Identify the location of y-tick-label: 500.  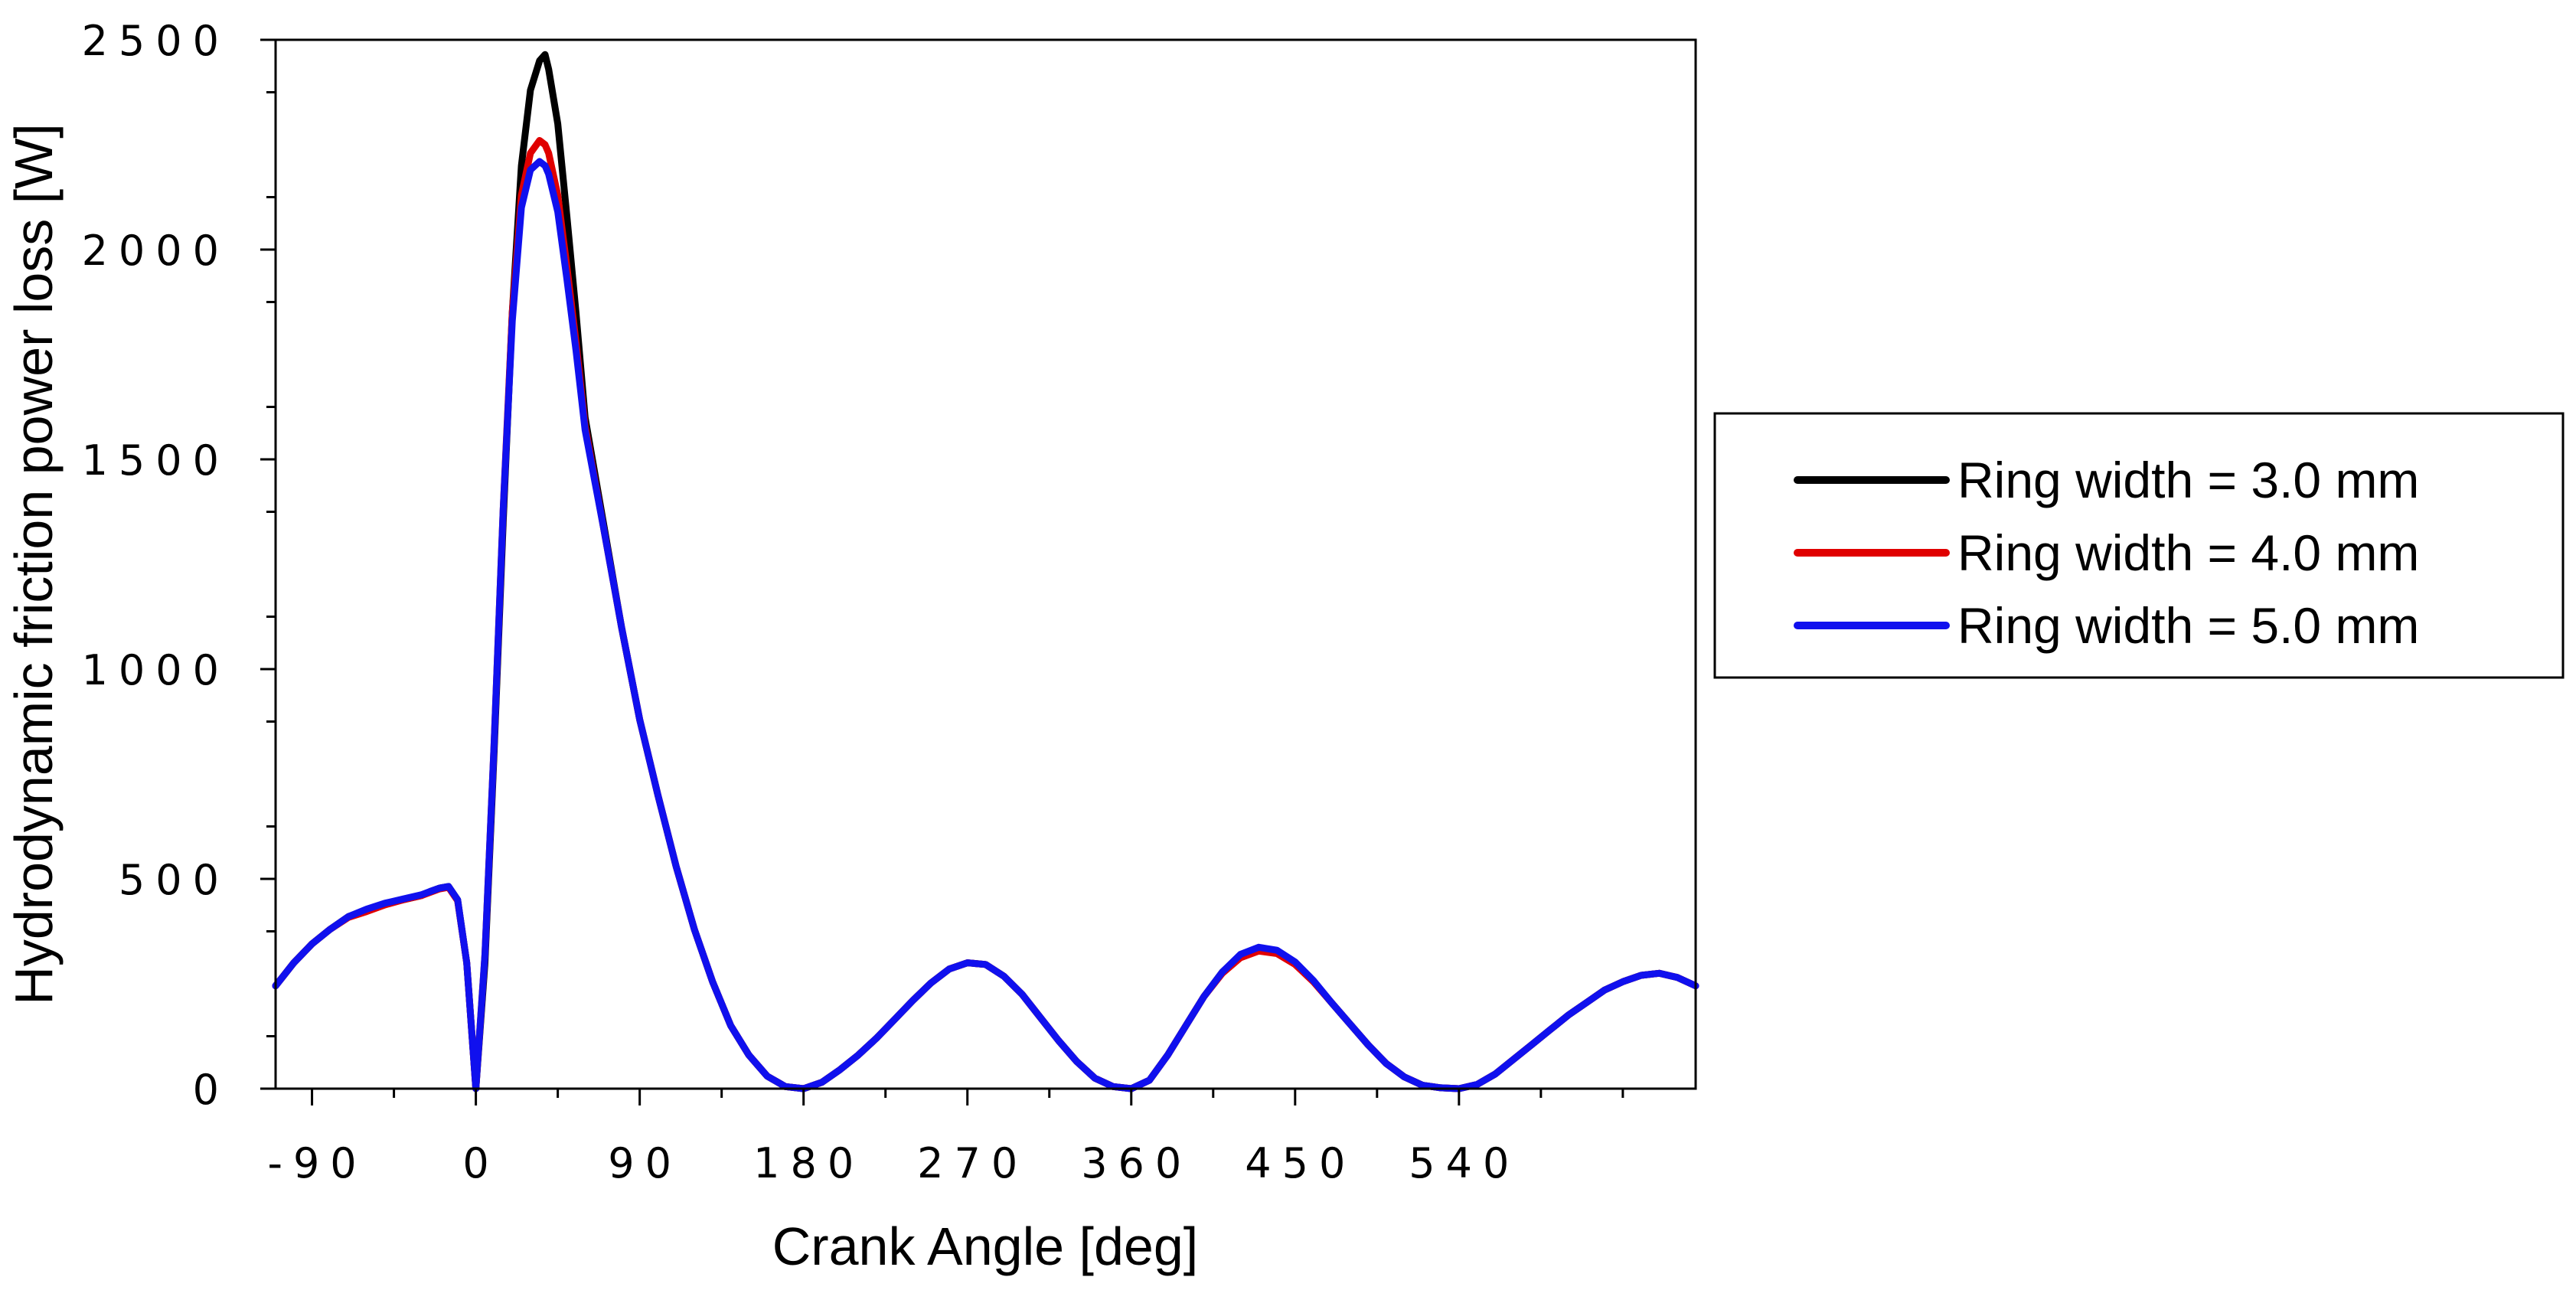
(174, 880).